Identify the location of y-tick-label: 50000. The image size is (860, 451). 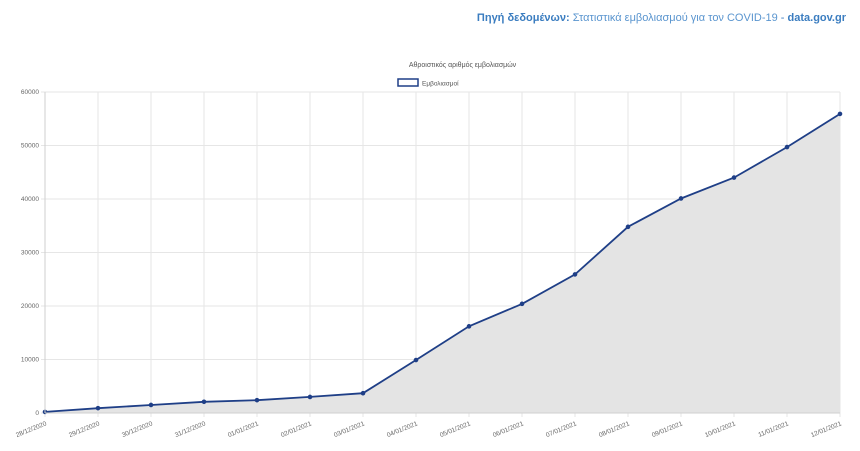
(30, 146).